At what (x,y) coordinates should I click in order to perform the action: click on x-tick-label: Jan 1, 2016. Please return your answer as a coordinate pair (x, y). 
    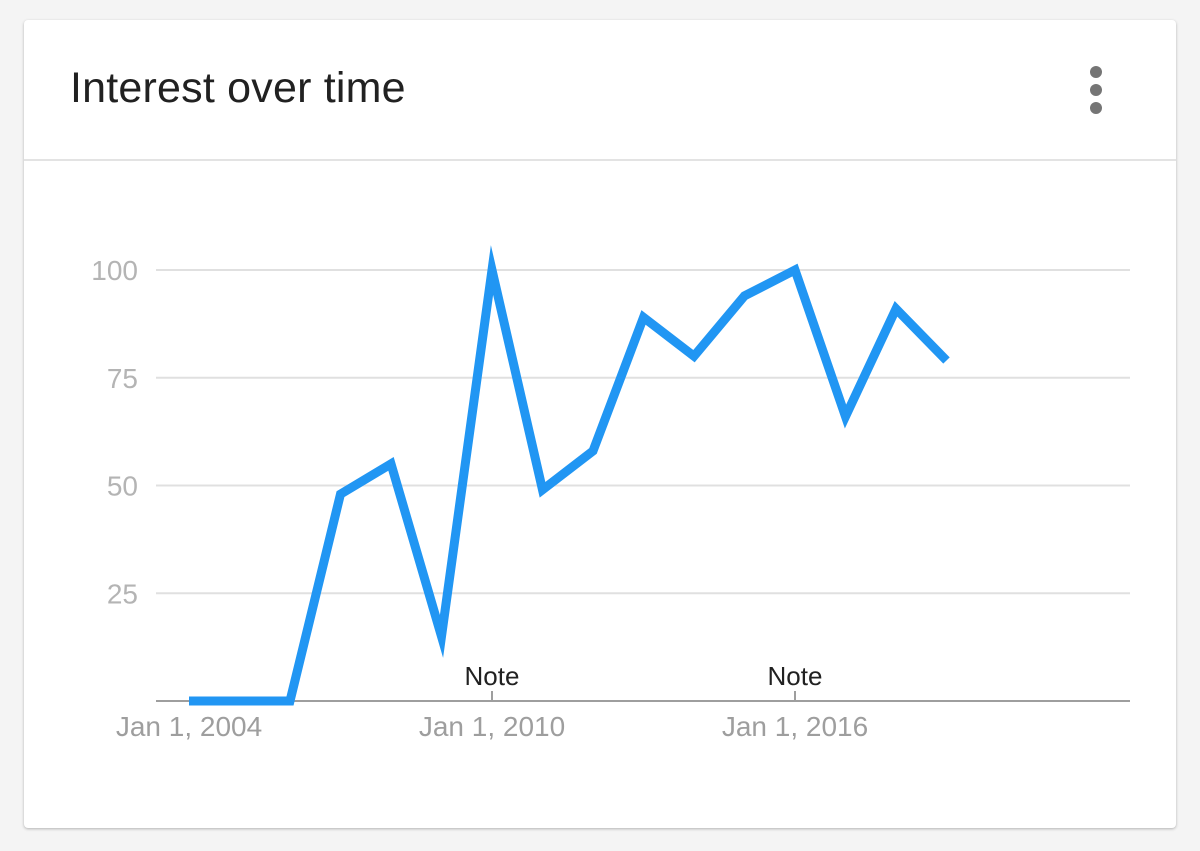
    Looking at the image, I should click on (795, 726).